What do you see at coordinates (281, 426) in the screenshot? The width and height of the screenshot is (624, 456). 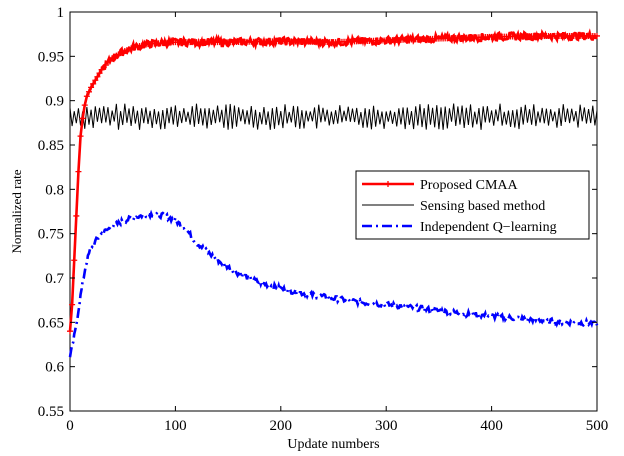 I see `x-tick-label: 200` at bounding box center [281, 426].